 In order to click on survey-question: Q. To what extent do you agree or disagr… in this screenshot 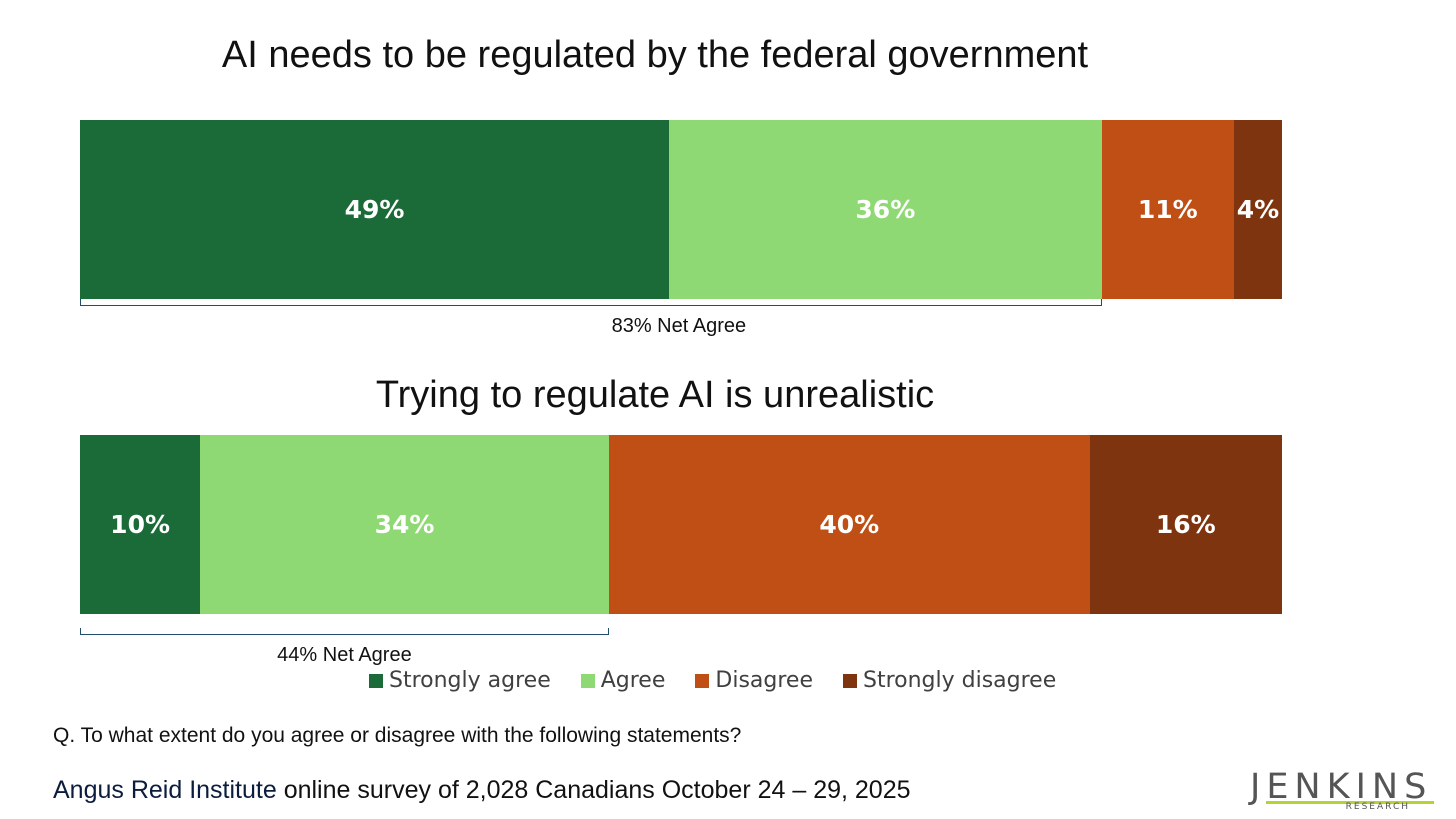, I will do `click(397, 735)`.